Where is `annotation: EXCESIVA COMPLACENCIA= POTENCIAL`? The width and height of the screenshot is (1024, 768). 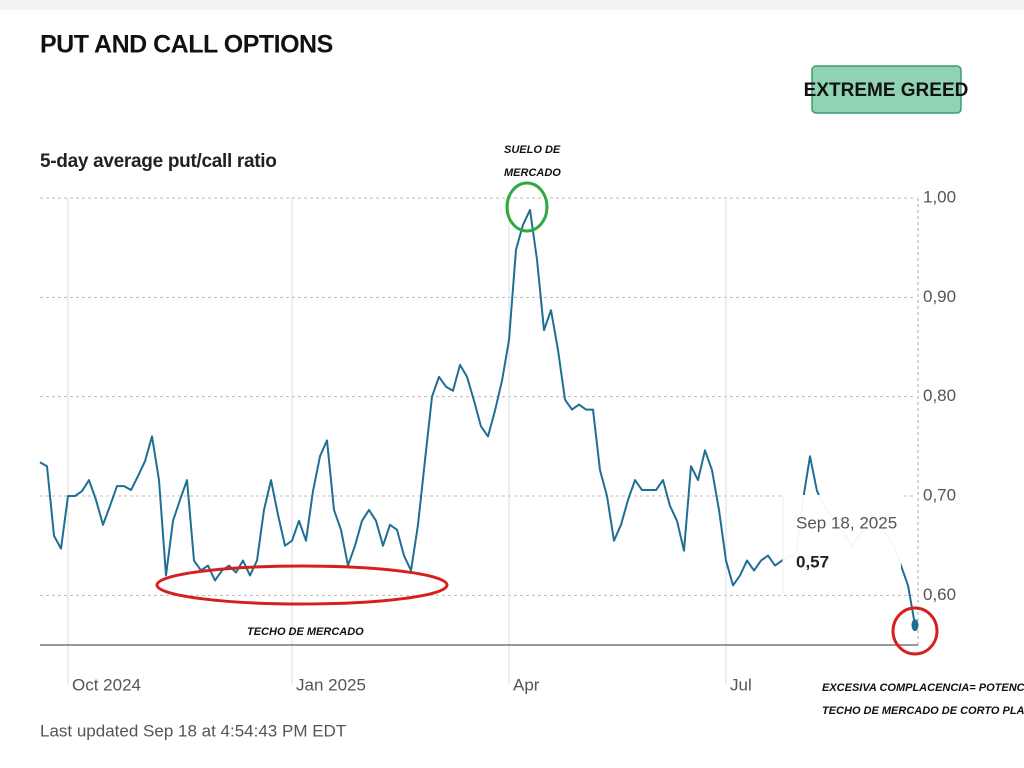 annotation: EXCESIVA COMPLACENCIA= POTENCIAL is located at coordinates (923, 688).